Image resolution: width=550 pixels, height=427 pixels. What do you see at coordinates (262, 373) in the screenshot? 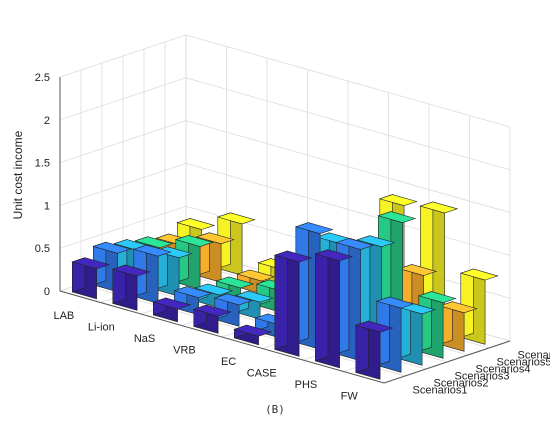
I see `x-tick-label: CASE` at bounding box center [262, 373].